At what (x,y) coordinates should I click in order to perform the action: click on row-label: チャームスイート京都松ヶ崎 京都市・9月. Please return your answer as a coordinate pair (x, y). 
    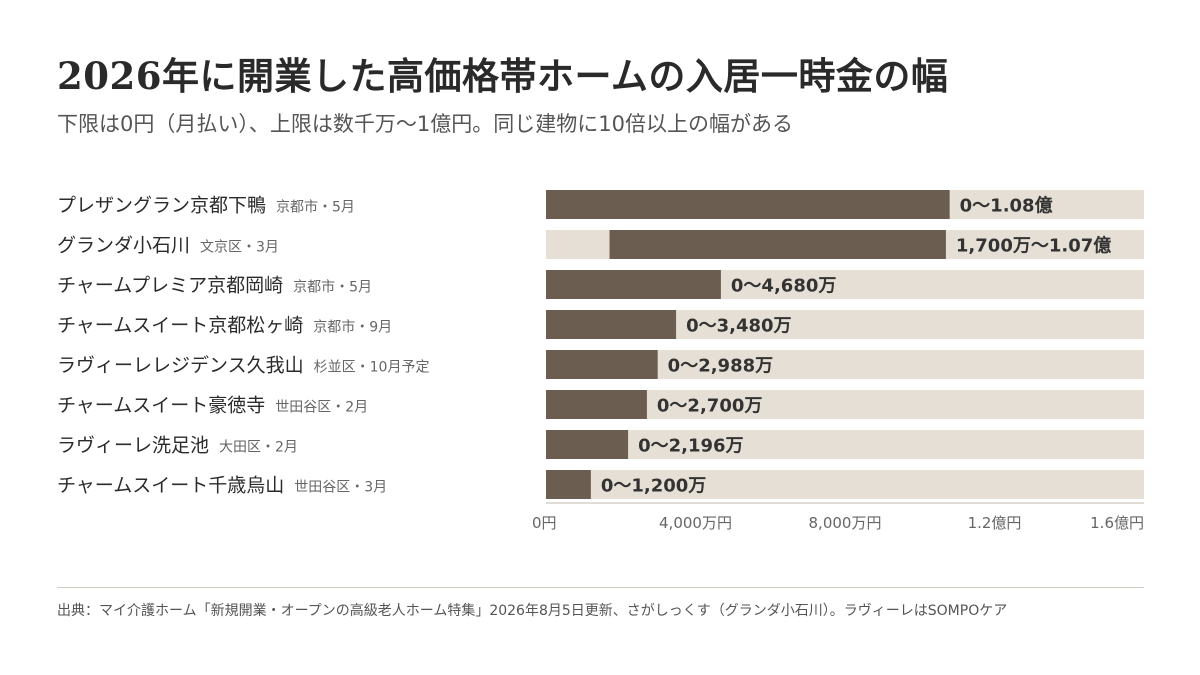
    Looking at the image, I should click on (224, 326).